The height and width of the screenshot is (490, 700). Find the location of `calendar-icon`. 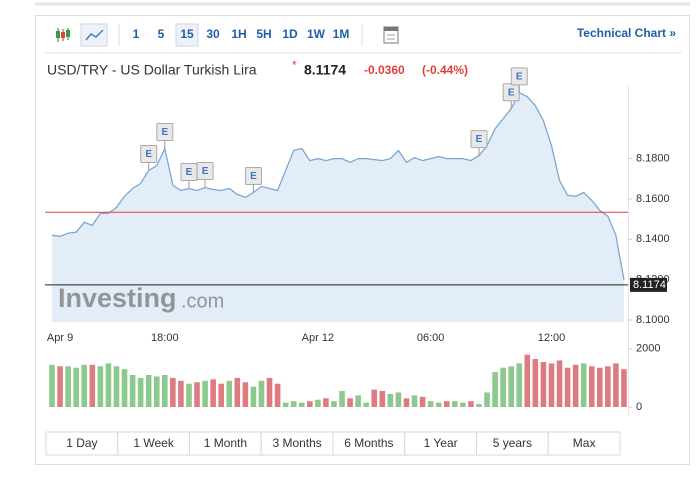

calendar-icon is located at coordinates (391, 35).